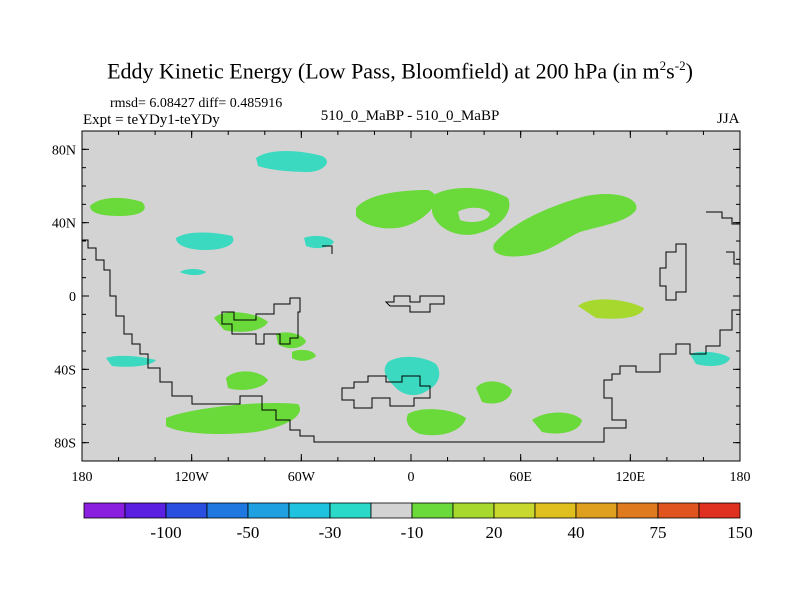 Image resolution: width=800 pixels, height=600 pixels. Describe the element at coordinates (64, 150) in the screenshot. I see `y-tick-label: 80N` at that location.